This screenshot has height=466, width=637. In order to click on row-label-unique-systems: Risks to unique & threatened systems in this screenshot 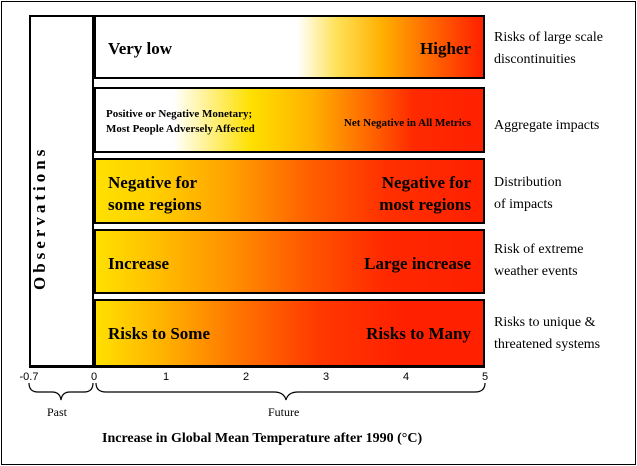, I will do `click(547, 333)`.